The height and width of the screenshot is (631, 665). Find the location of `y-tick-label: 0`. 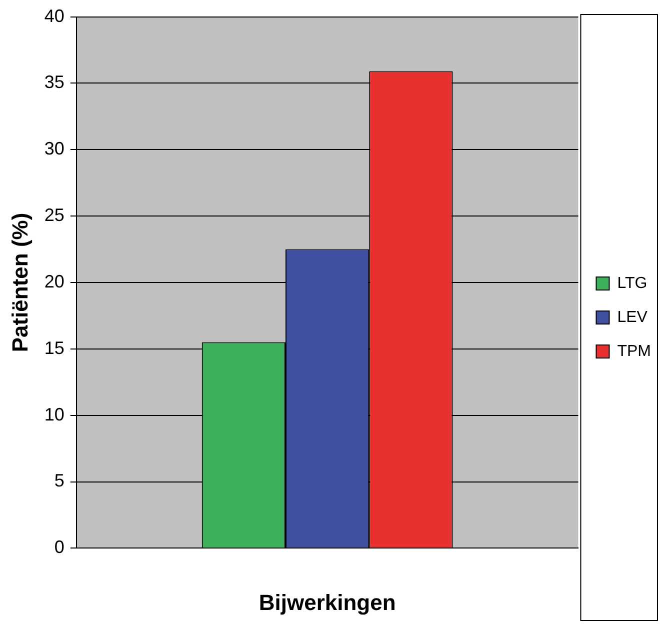

y-tick-label: 0 is located at coordinates (59, 547).